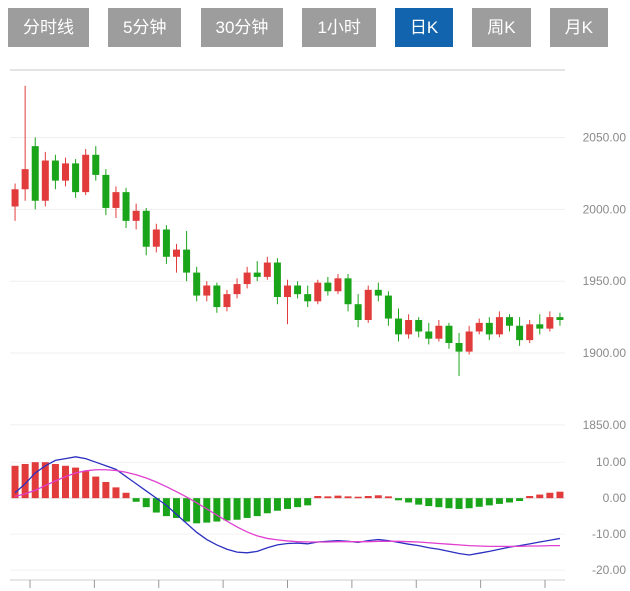 This screenshot has height=591, width=630. I want to click on svg-text: 1950.00, so click(605, 281).